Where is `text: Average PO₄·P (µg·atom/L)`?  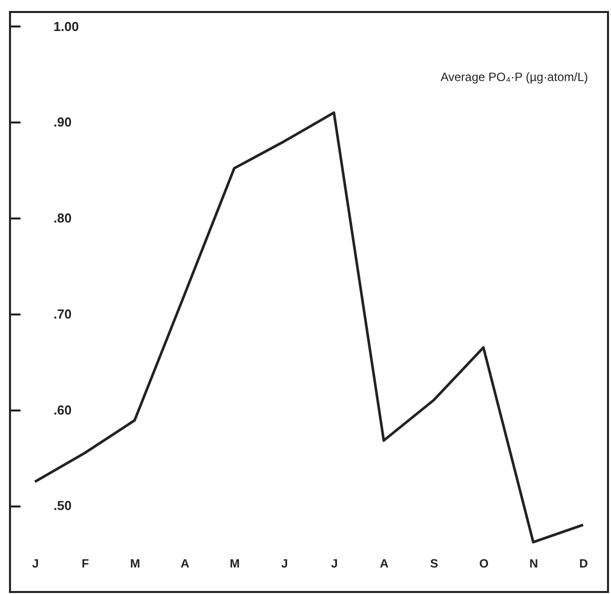
text: Average PO₄·P (µg·atom/L) is located at coordinates (514, 77).